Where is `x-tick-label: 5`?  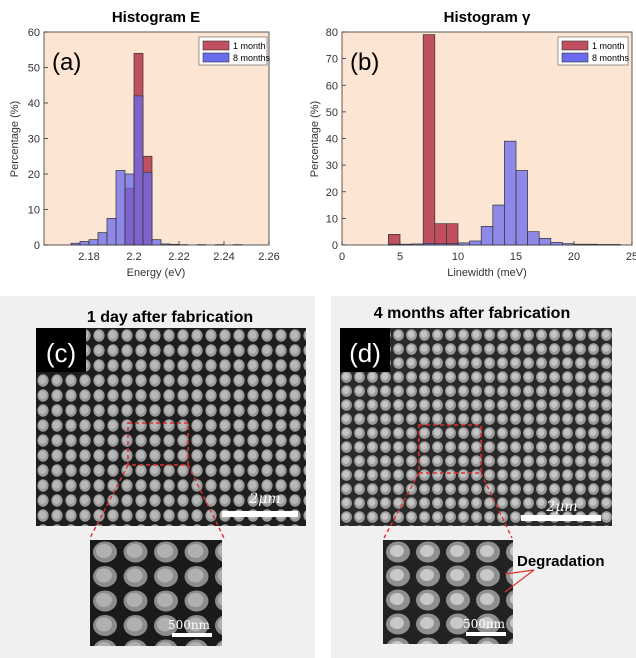
x-tick-label: 5 is located at coordinates (400, 257).